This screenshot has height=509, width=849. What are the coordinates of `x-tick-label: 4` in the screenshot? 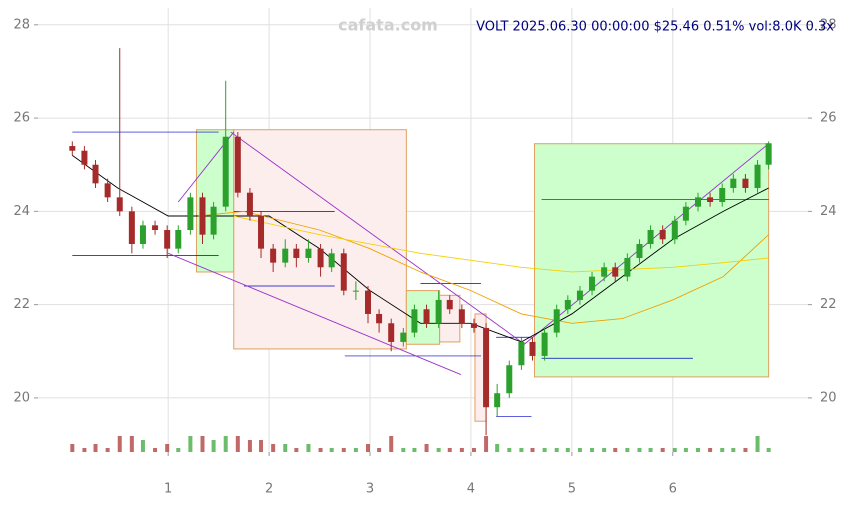 It's located at (471, 489).